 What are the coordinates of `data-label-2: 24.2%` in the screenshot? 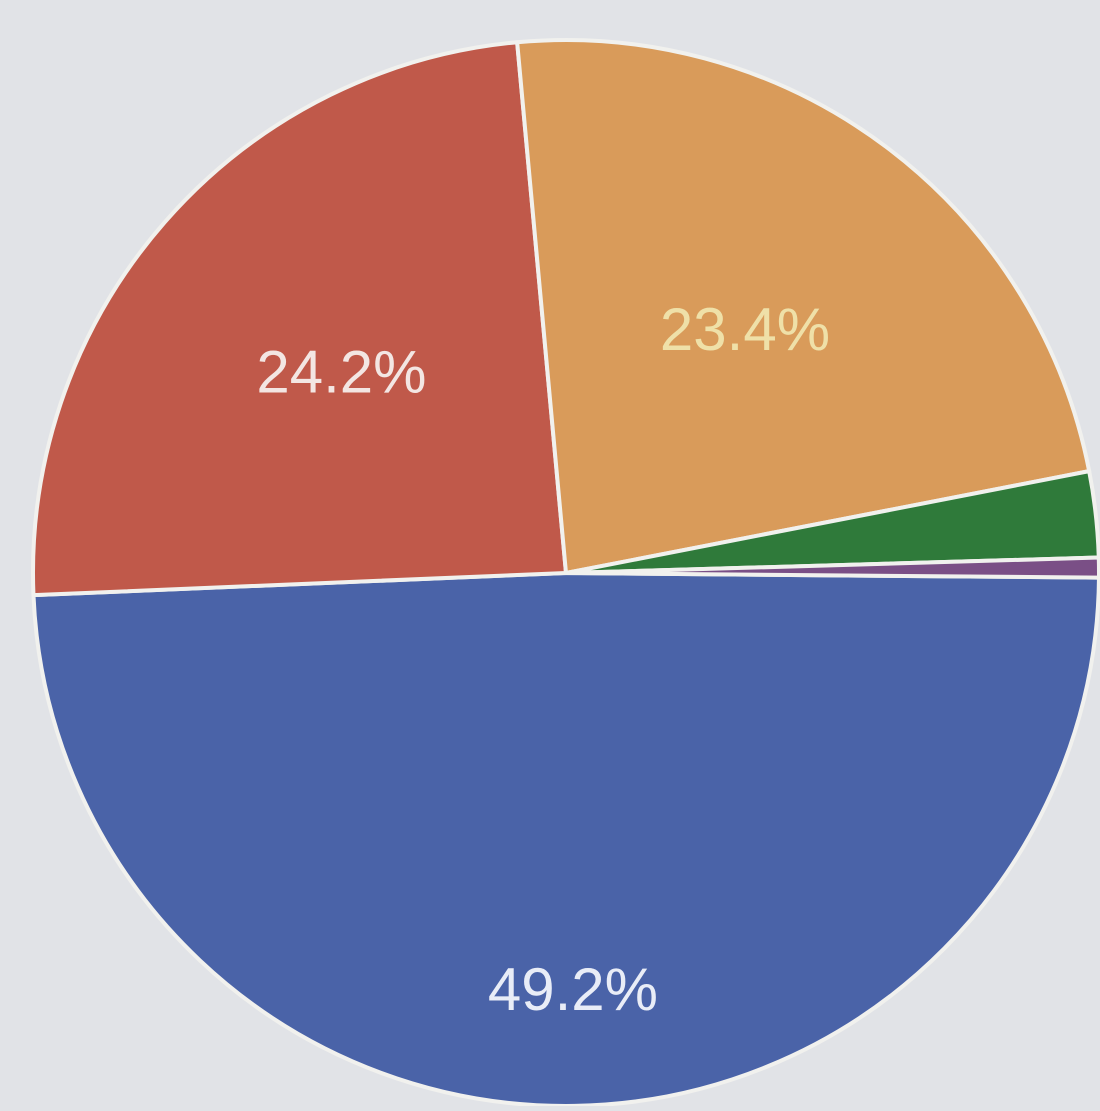 It's located at (341, 371).